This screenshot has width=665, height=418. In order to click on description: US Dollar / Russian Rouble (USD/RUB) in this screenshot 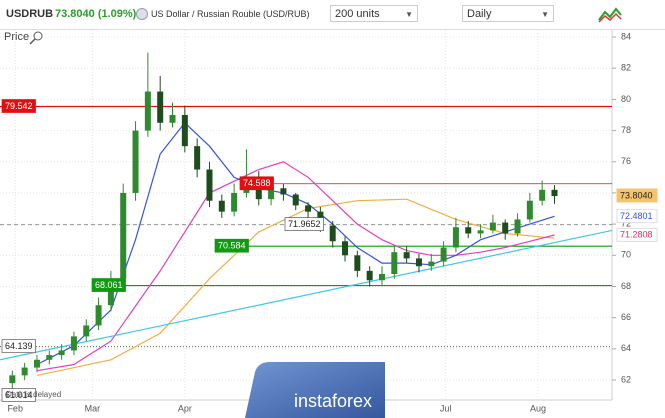, I will do `click(230, 14)`.